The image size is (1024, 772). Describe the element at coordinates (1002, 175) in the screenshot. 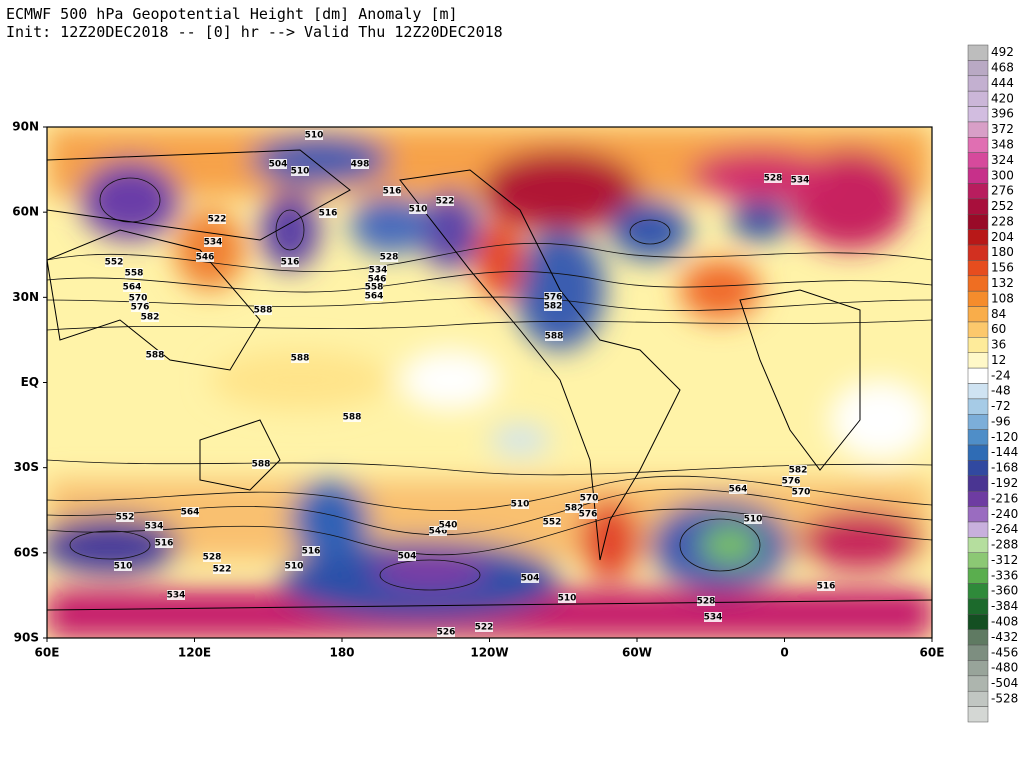

I see `legend-label: 300` at that location.